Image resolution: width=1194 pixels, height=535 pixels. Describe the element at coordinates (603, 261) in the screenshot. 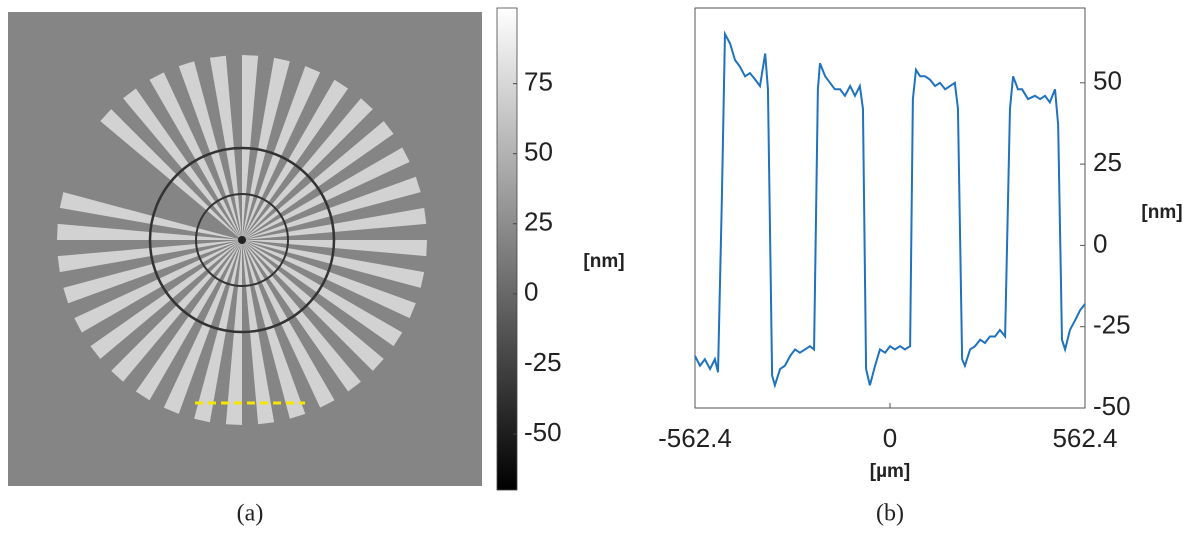

I see `colorbar-label: [nm]` at that location.